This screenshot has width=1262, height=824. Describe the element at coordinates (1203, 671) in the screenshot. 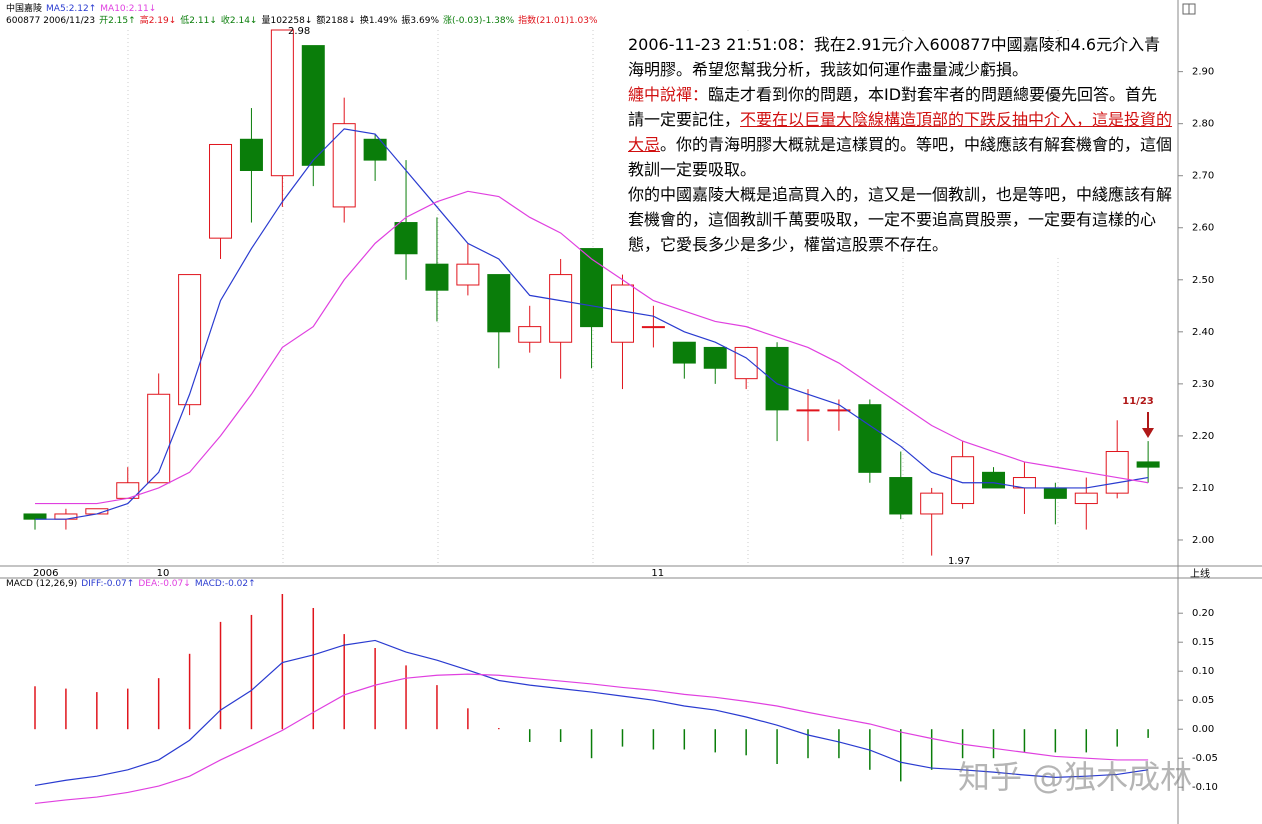

I see `y-tick-label: 0.10` at that location.